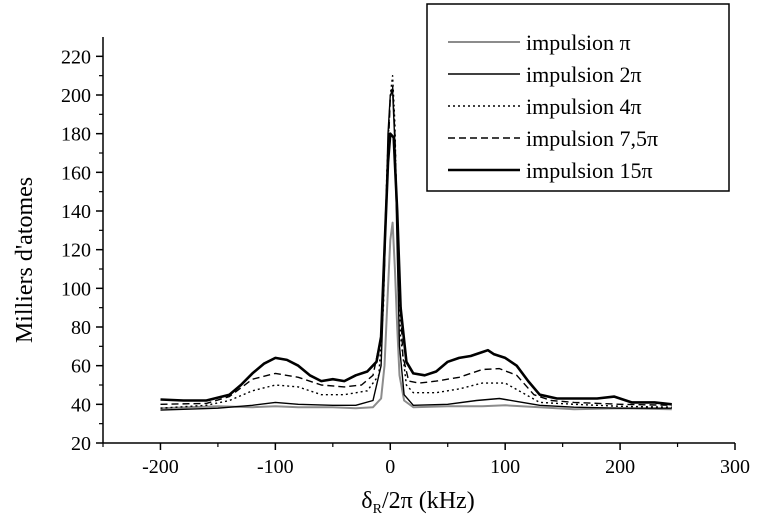 This screenshot has width=760, height=520. I want to click on y-tick-label: 40, so click(81, 405).